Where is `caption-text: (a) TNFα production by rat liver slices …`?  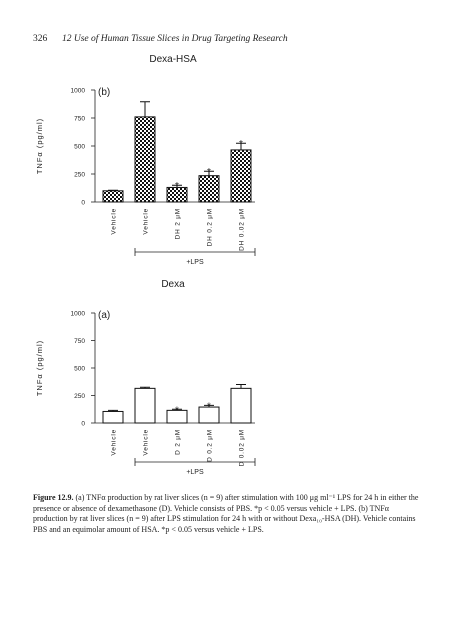 caption-text: (a) TNFα production by rat liver slices … is located at coordinates (226, 513).